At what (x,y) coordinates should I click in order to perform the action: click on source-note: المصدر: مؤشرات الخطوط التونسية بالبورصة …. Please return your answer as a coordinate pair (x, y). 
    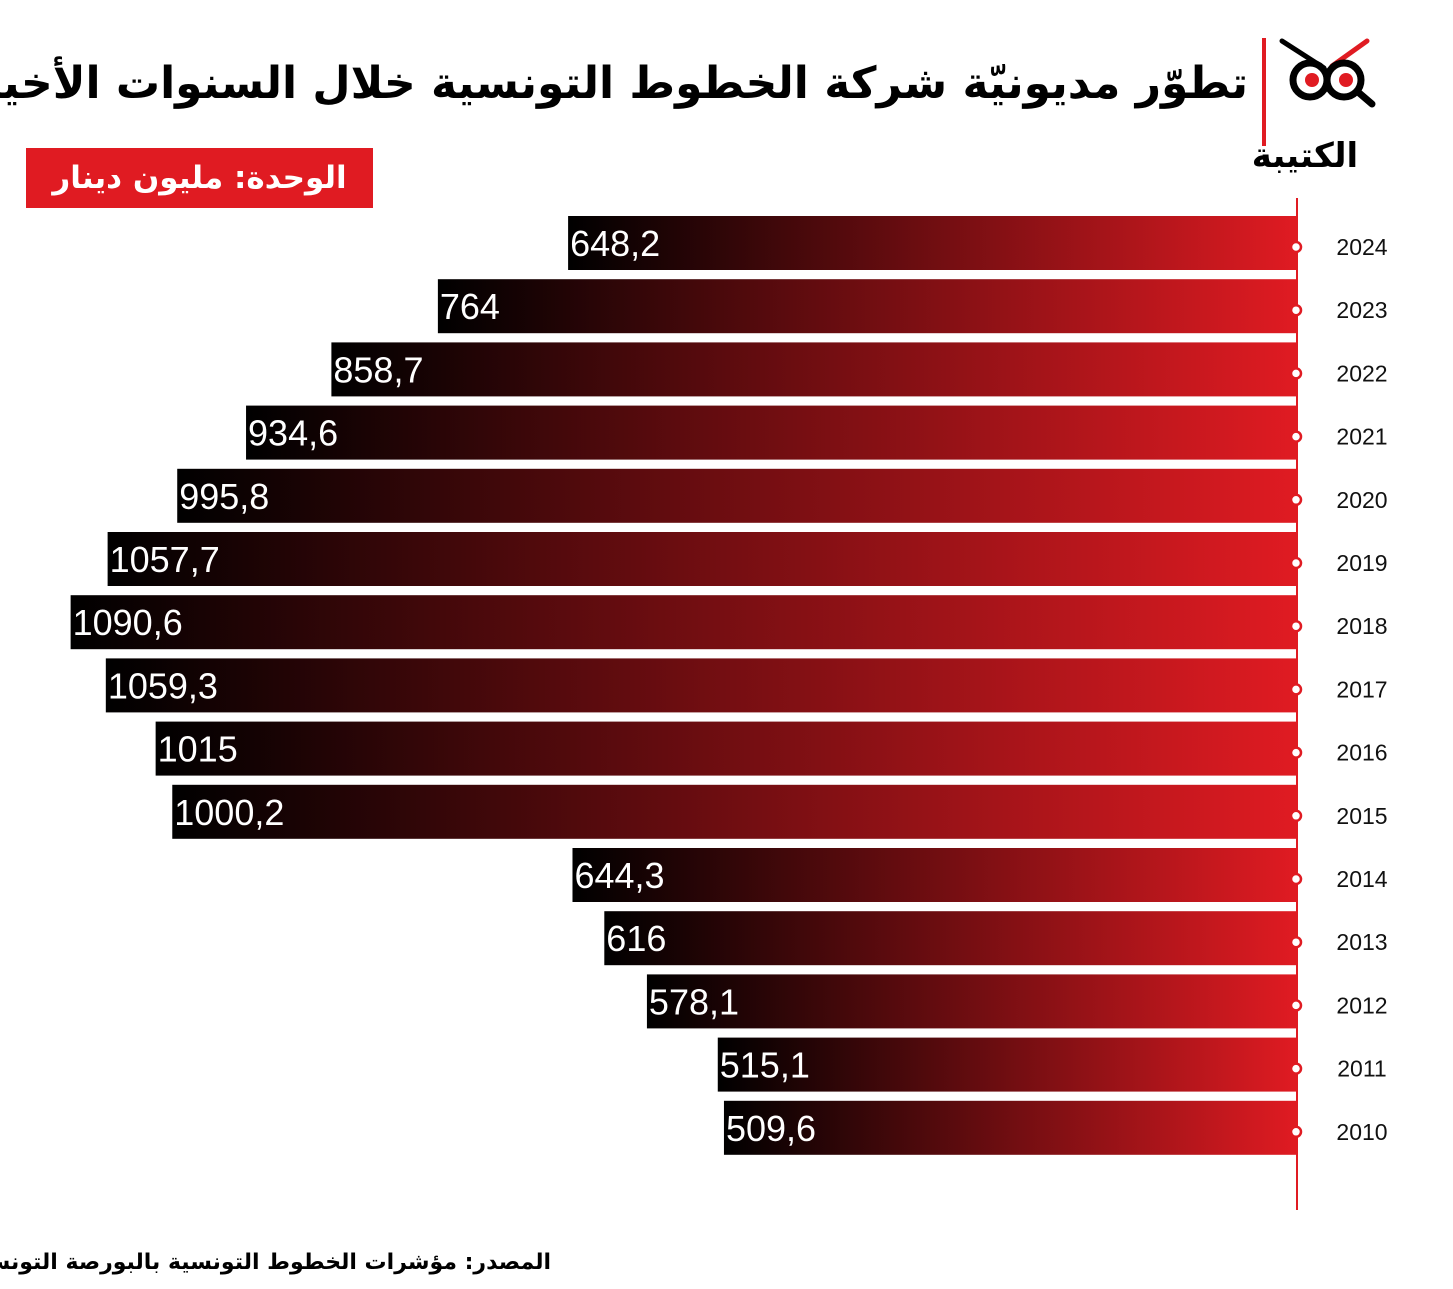
    Looking at the image, I should click on (275, 1262).